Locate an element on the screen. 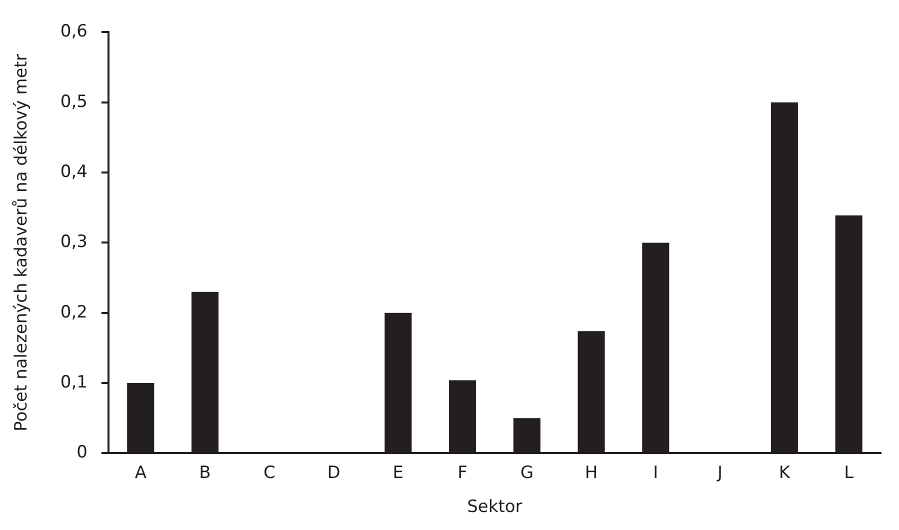 The image size is (899, 530). x-tick-label: G is located at coordinates (527, 472).